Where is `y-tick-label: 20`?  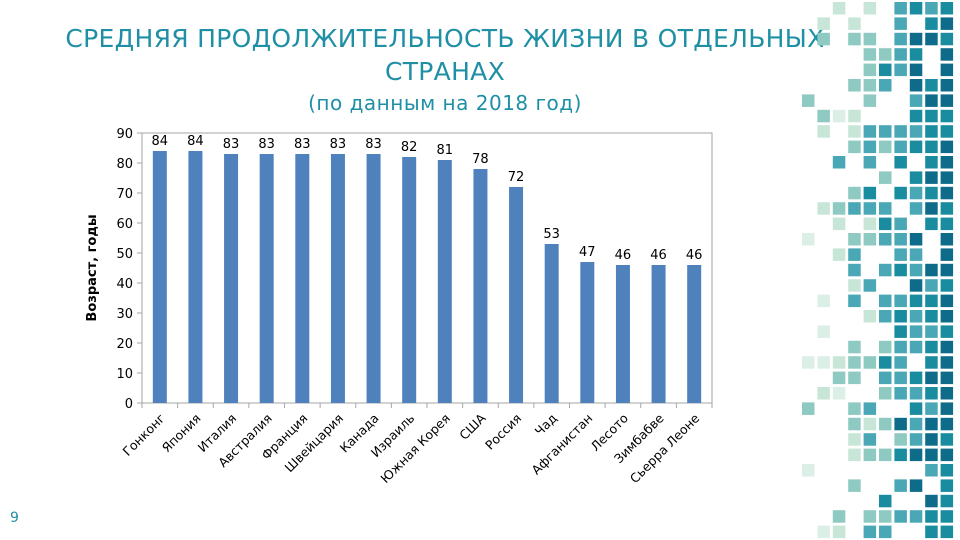 y-tick-label: 20 is located at coordinates (124, 344).